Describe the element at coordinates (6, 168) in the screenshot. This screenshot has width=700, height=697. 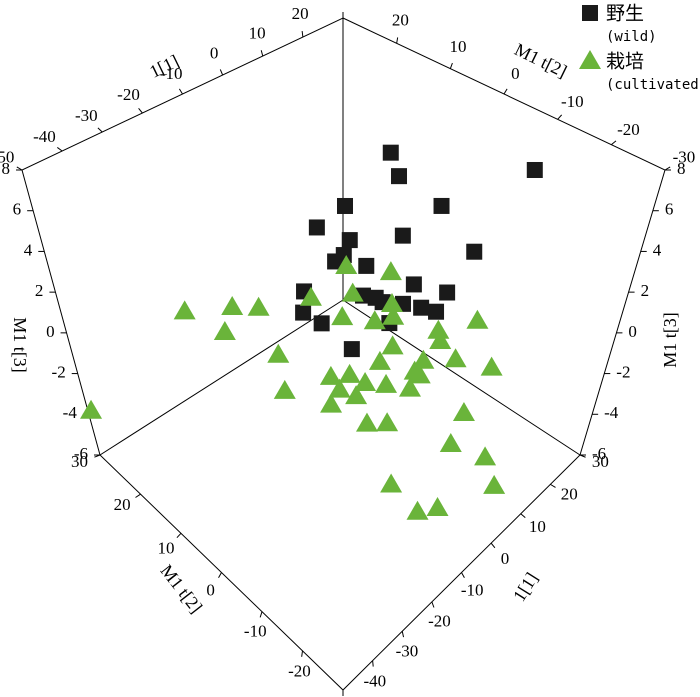
I see `tick-label: 8` at that location.